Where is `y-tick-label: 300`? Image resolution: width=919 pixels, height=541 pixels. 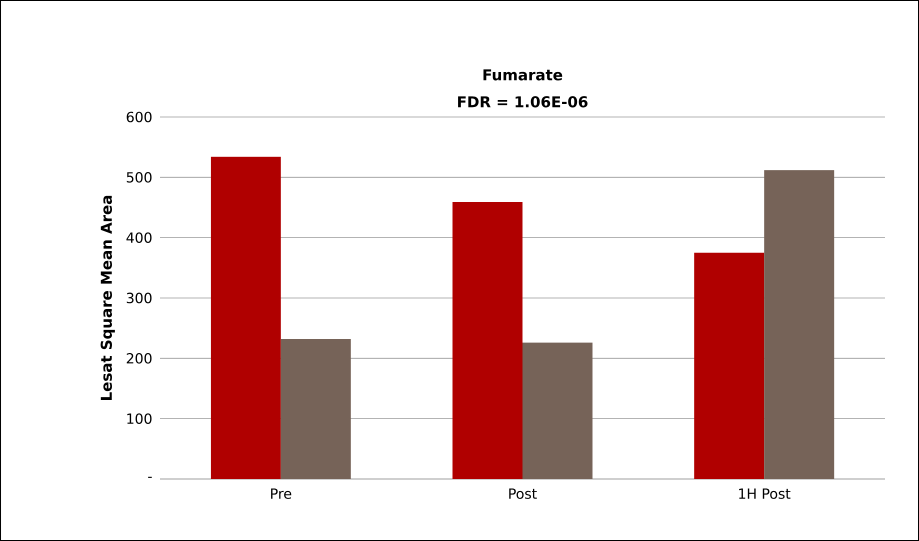
y-tick-label: 300 is located at coordinates (139, 298).